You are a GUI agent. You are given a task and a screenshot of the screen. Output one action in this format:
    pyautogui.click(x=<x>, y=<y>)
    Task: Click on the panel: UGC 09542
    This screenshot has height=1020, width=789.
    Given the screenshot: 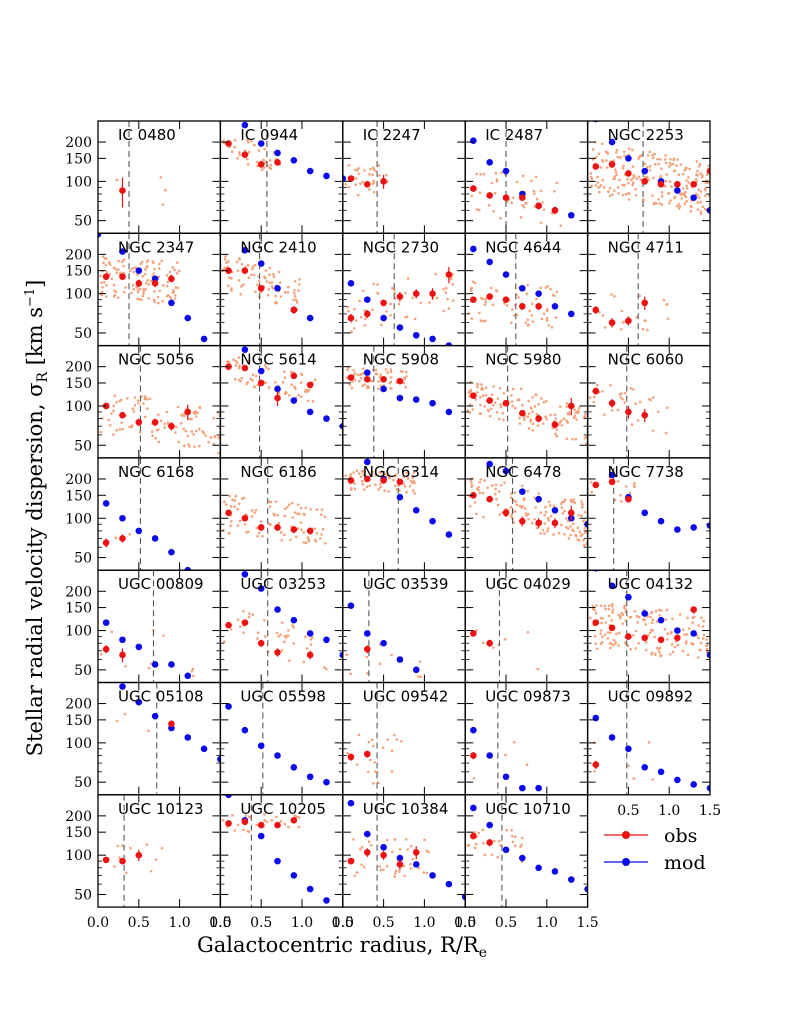 What is the action you would take?
    pyautogui.click(x=404, y=738)
    